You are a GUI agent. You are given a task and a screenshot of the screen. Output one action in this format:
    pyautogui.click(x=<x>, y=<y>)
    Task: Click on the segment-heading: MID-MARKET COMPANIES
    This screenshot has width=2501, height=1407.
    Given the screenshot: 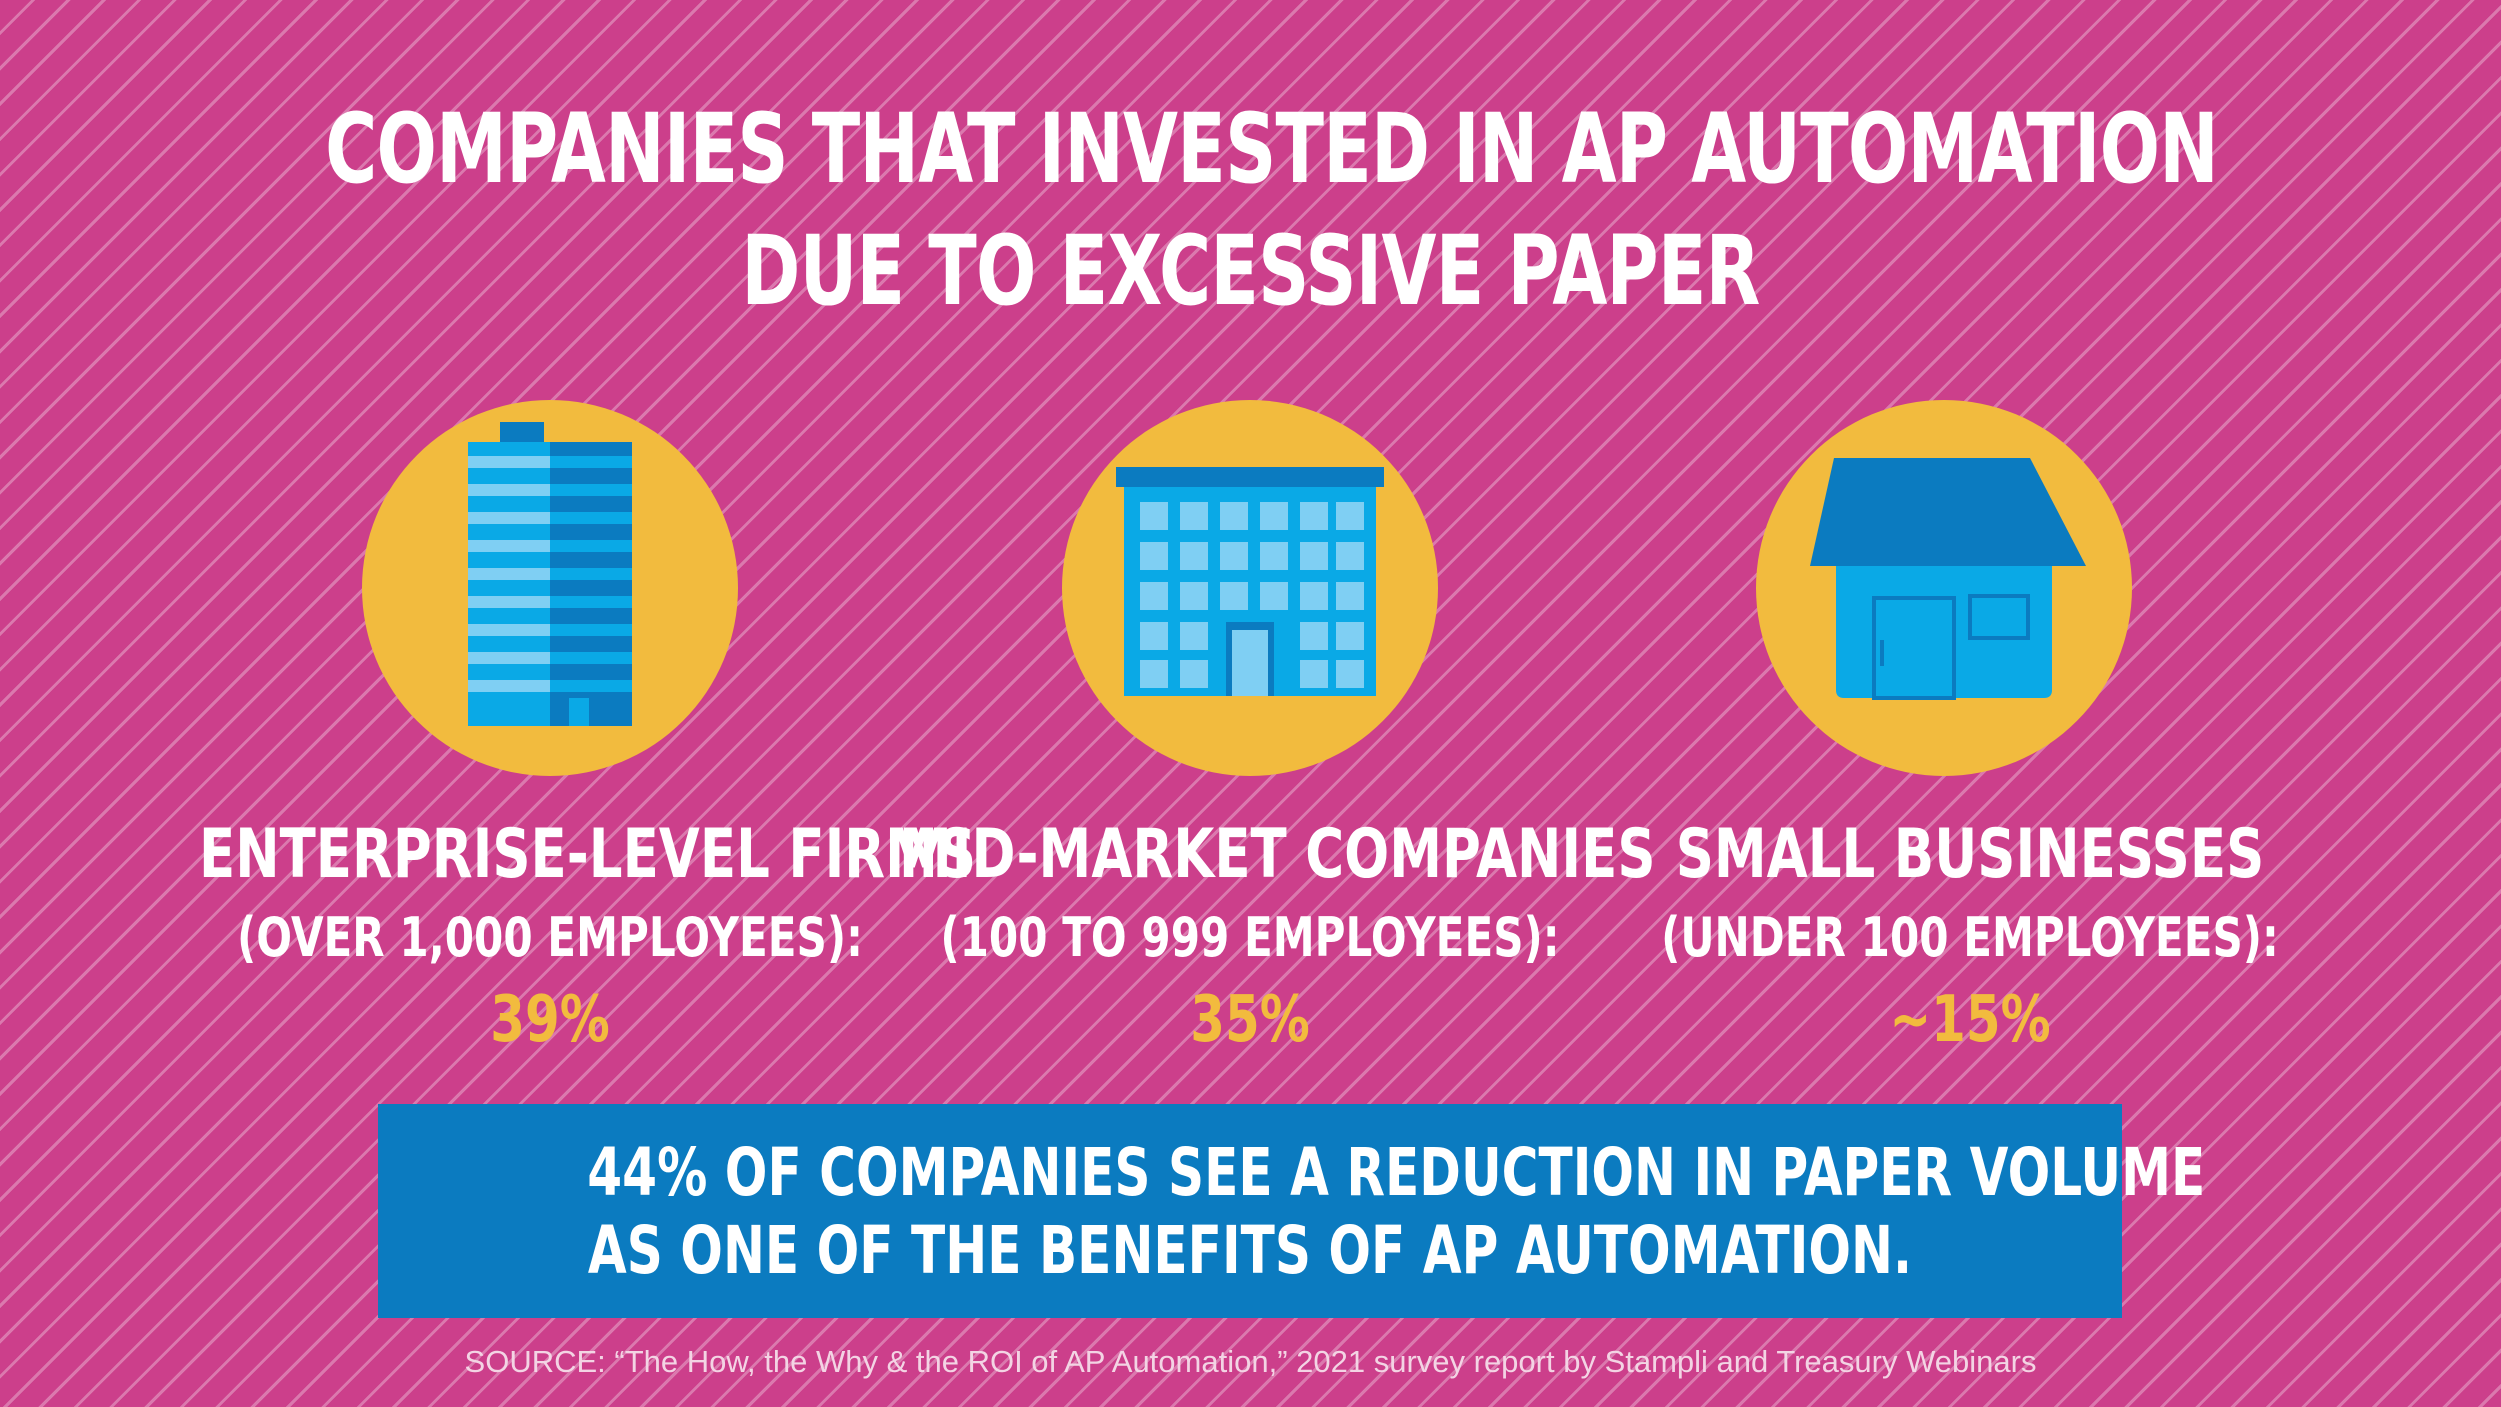 What is the action you would take?
    pyautogui.click(x=1277, y=854)
    